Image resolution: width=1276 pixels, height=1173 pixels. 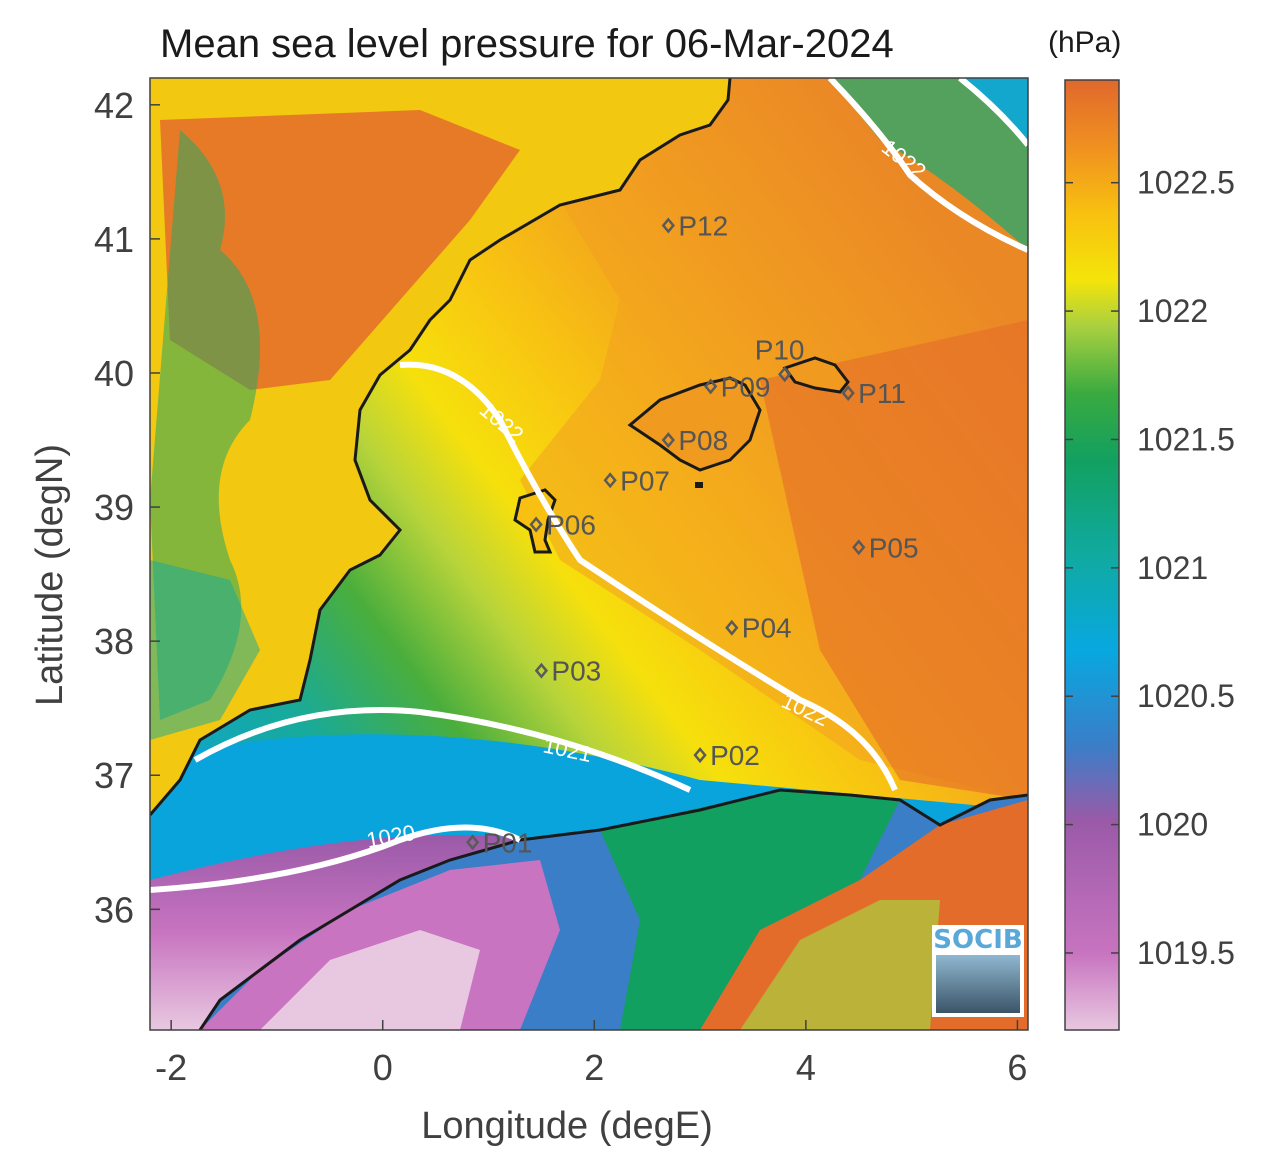 What do you see at coordinates (1172, 825) in the screenshot?
I see `colorbar-tick-label: 1020` at bounding box center [1172, 825].